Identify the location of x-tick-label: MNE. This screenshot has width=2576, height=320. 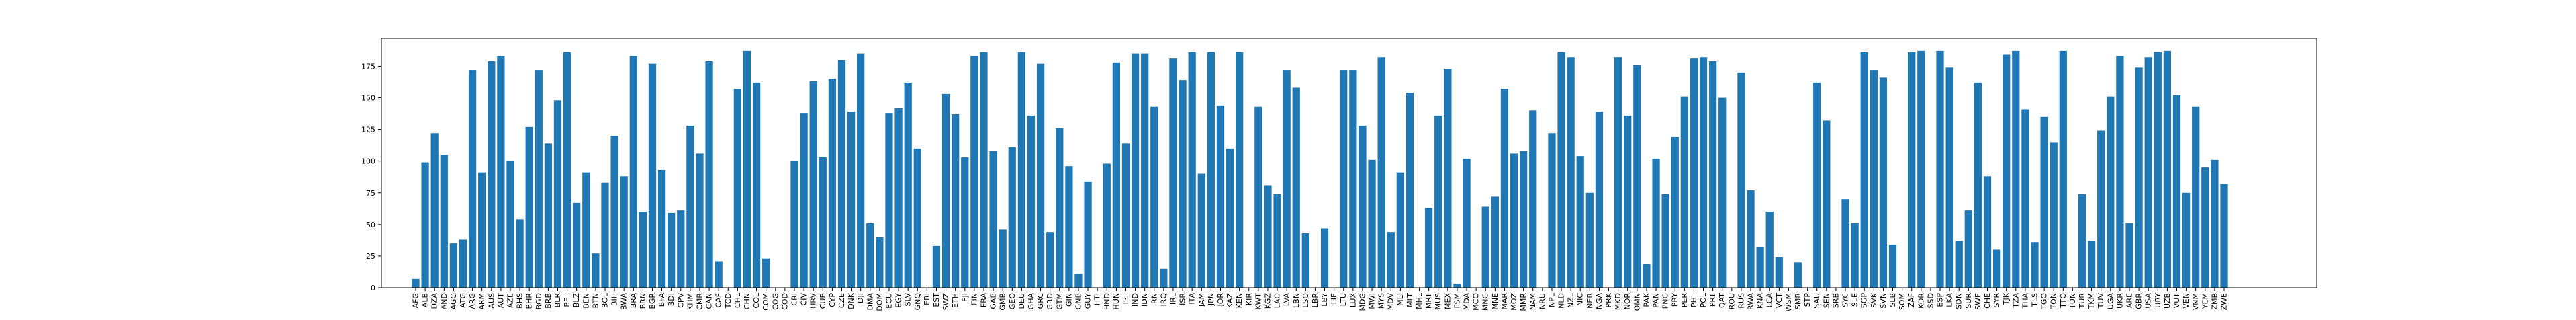
(1495, 301).